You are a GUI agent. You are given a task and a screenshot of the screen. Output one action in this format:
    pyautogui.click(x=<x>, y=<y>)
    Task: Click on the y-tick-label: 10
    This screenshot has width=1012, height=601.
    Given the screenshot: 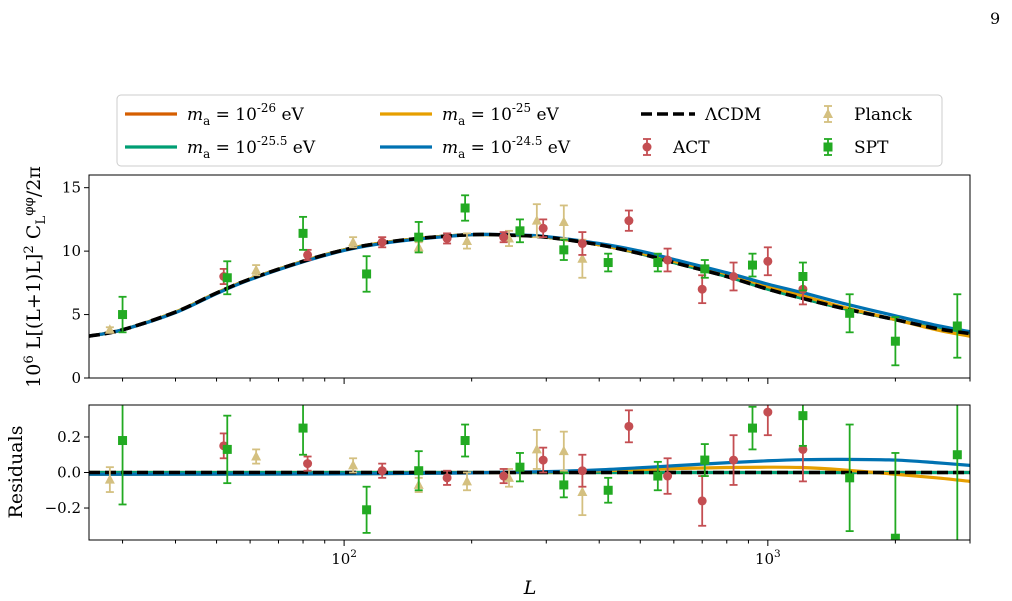 What is the action you would take?
    pyautogui.click(x=71, y=251)
    